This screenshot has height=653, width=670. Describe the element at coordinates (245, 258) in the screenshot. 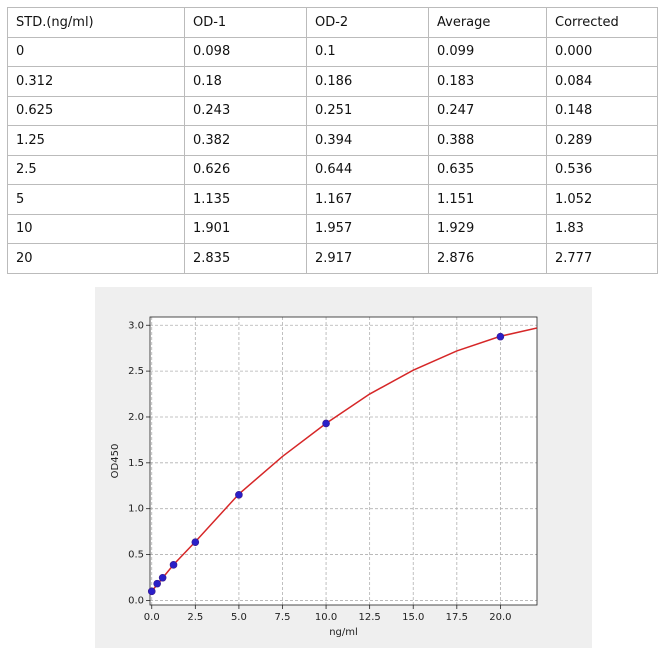

I see `table-cell: 2.835` at that location.